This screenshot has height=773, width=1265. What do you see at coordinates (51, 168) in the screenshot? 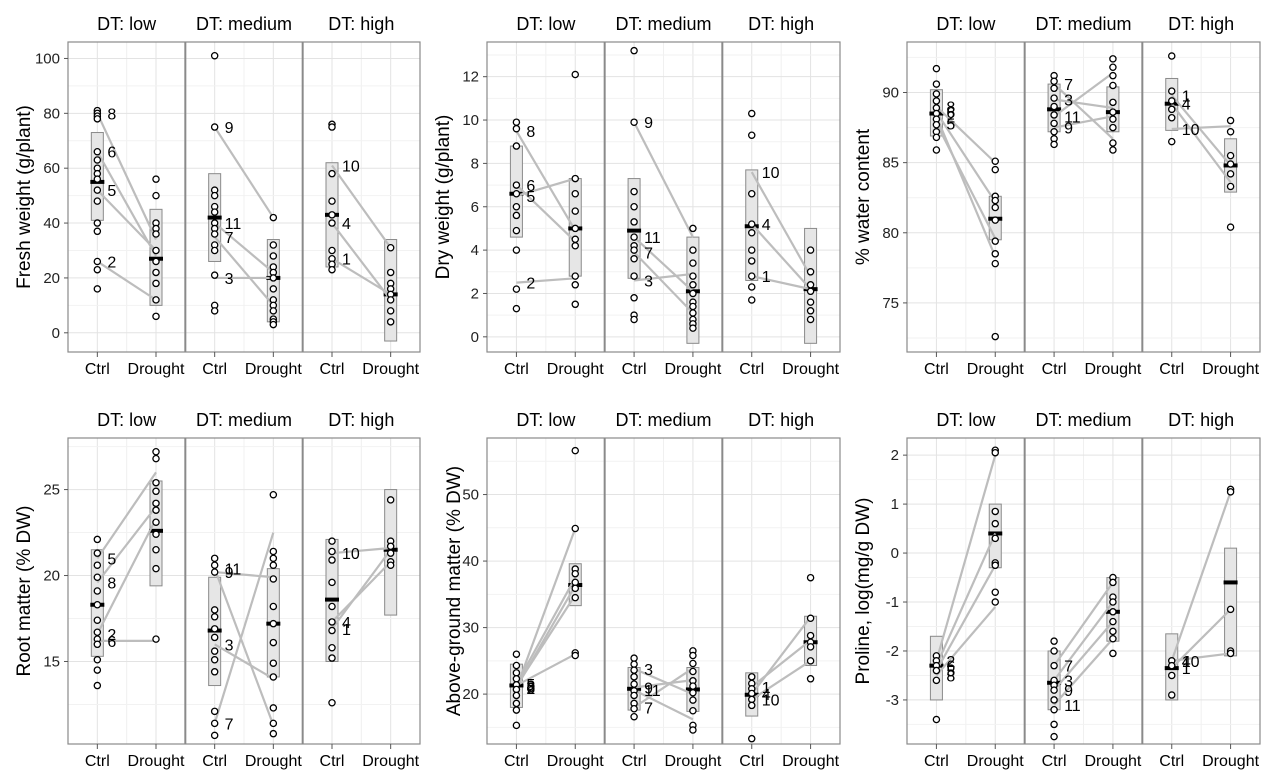
I see `y-tick-label: 60` at bounding box center [51, 168].